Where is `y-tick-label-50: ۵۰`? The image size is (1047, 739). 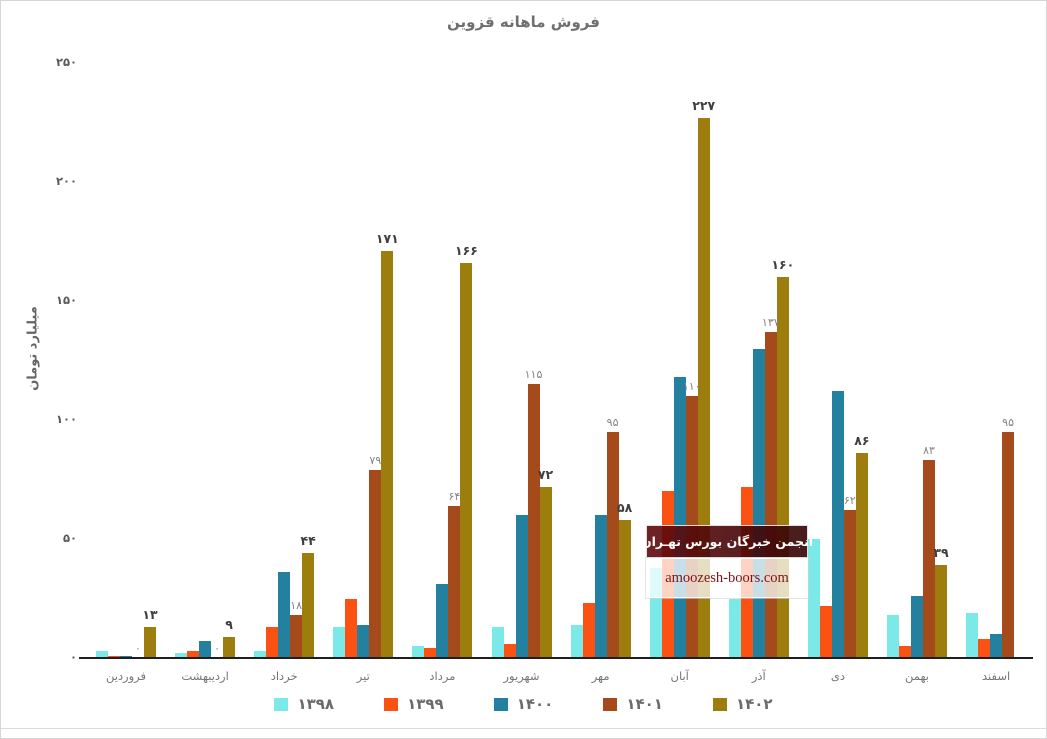 y-tick-label-50: ۵۰ is located at coordinates (69, 538).